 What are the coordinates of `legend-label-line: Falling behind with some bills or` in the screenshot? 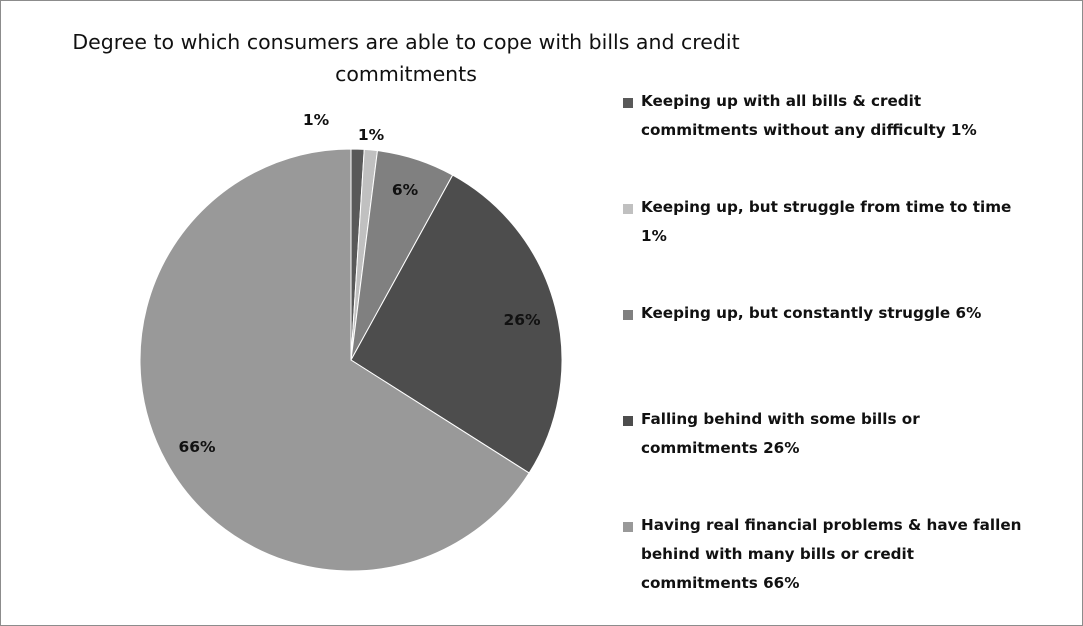 It's located at (780, 419).